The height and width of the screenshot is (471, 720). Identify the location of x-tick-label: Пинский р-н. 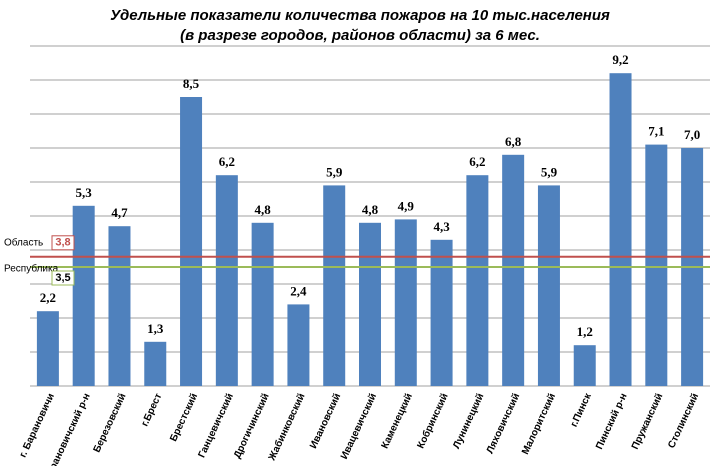
(612, 421).